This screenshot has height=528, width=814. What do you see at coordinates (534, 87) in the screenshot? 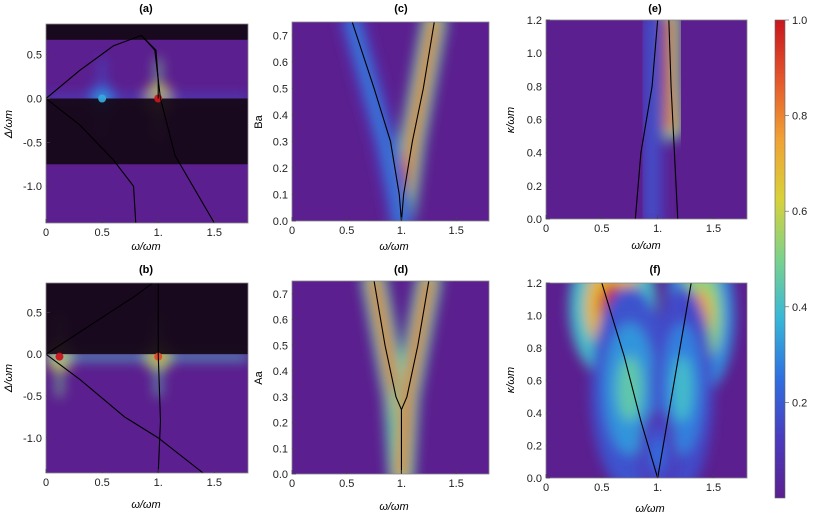
I see `y-tick-label: 0.8` at bounding box center [534, 87].